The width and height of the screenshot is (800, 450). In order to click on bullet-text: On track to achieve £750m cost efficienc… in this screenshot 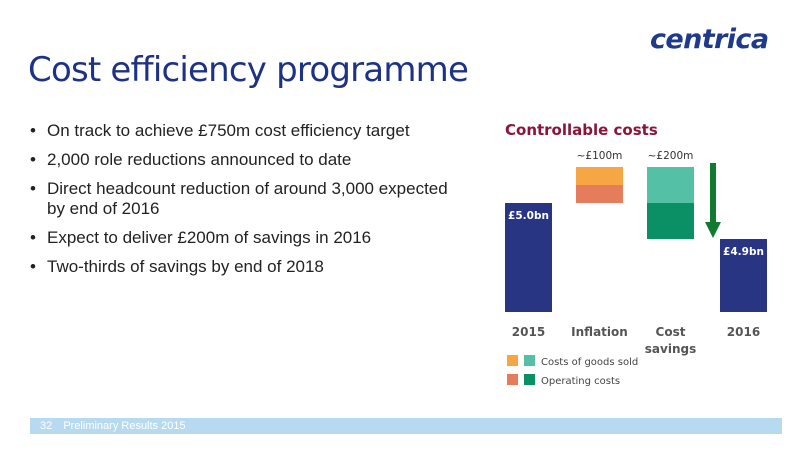, I will do `click(228, 130)`.